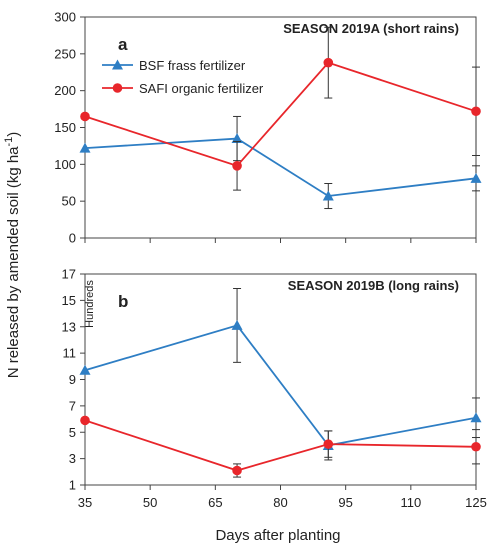 Image resolution: width=494 pixels, height=550 pixels. Describe the element at coordinates (192, 65) in the screenshot. I see `legend-label: BSF frass fertilizer` at that location.